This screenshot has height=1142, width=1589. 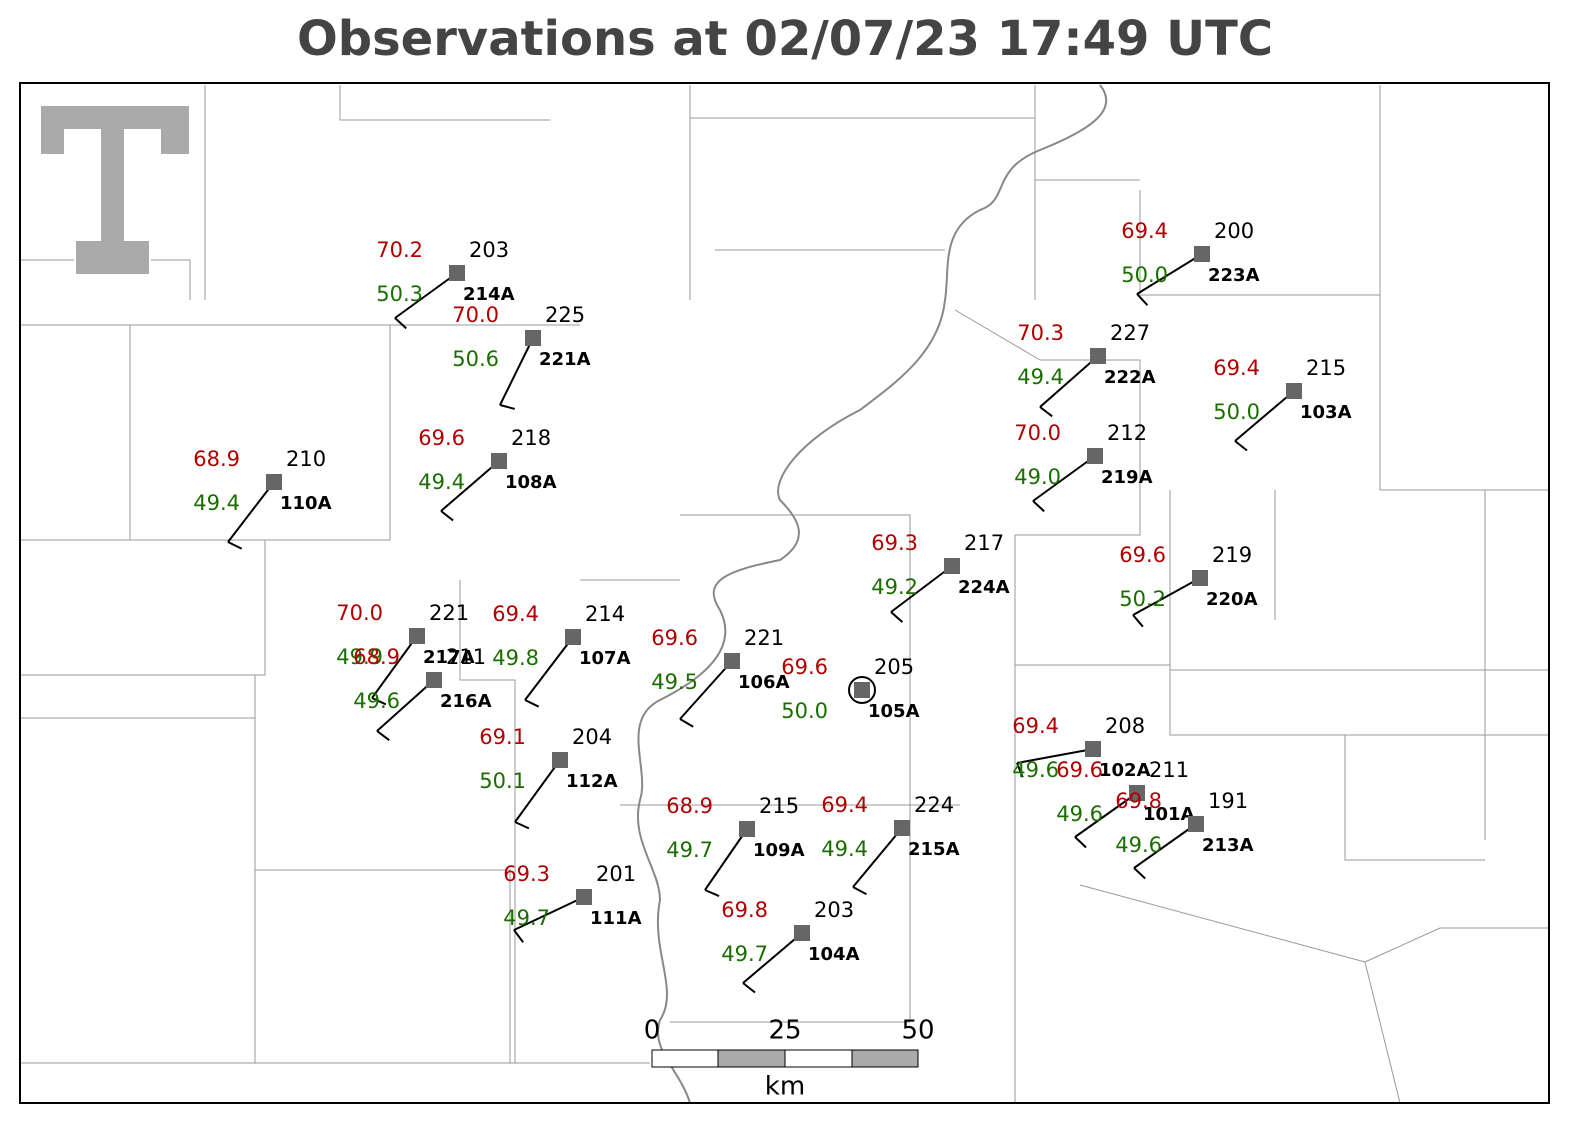 I want to click on logo, so click(x=115, y=190).